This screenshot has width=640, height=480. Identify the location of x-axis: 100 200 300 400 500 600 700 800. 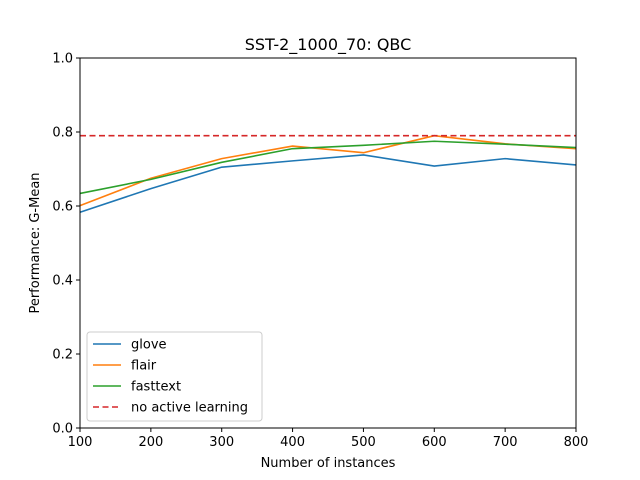
(328, 439).